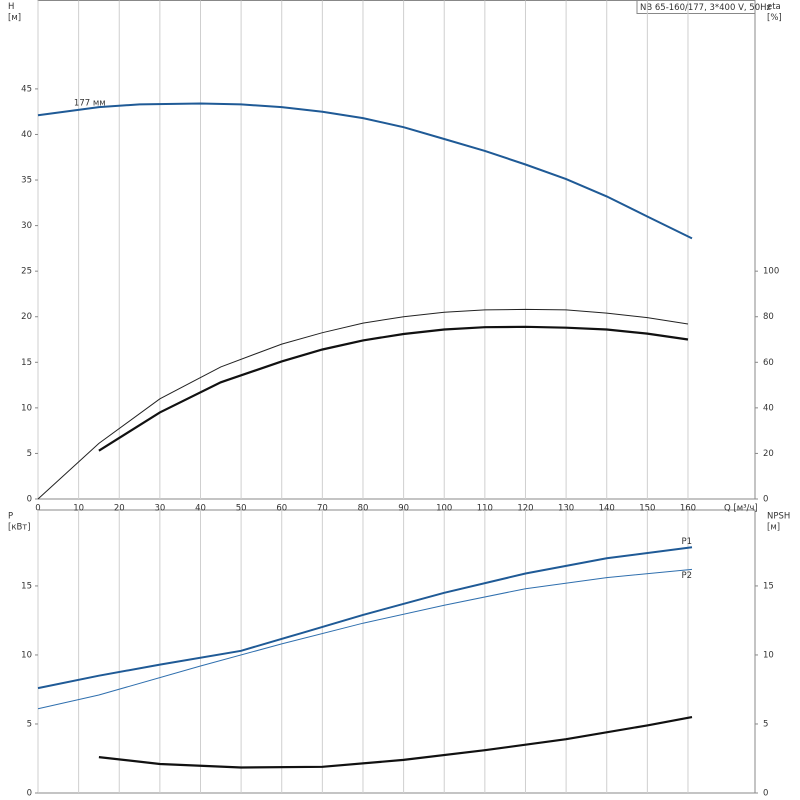  Describe the element at coordinates (26, 272) in the screenshot. I see `y-tick-label: 25` at that location.